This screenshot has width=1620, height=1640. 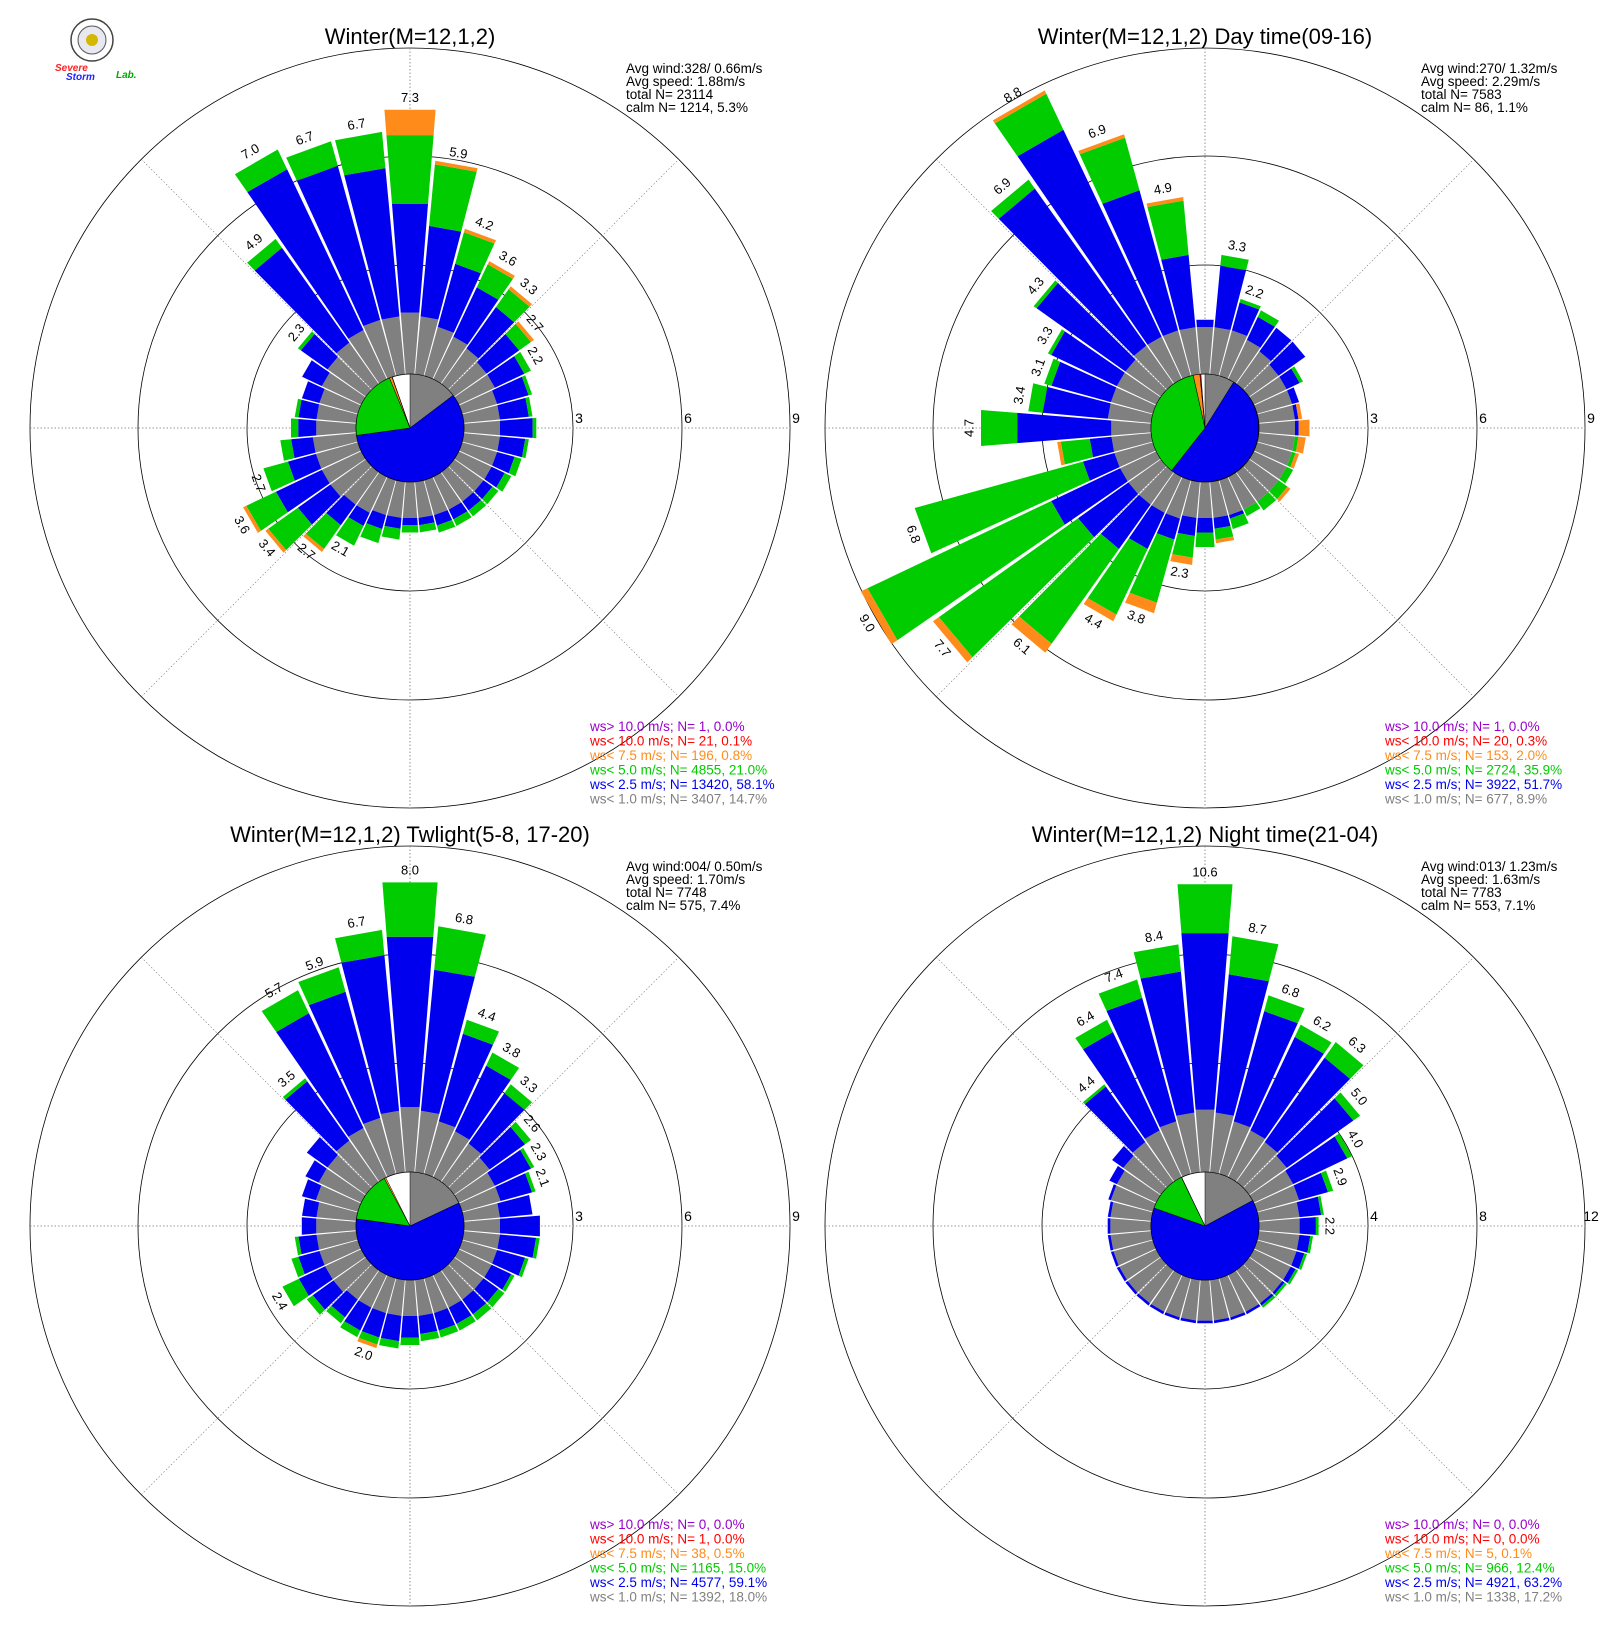 I want to click on severe-storm-lab-logo: Severe Storm Lab., so click(x=96, y=50).